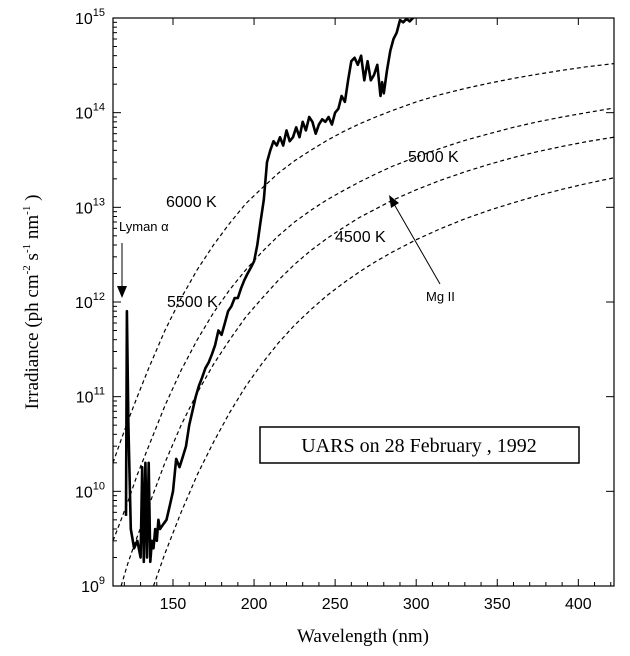 Image resolution: width=630 pixels, height=656 pixels. Describe the element at coordinates (433, 157) in the screenshot. I see `label-5000k: 5000 K` at that location.